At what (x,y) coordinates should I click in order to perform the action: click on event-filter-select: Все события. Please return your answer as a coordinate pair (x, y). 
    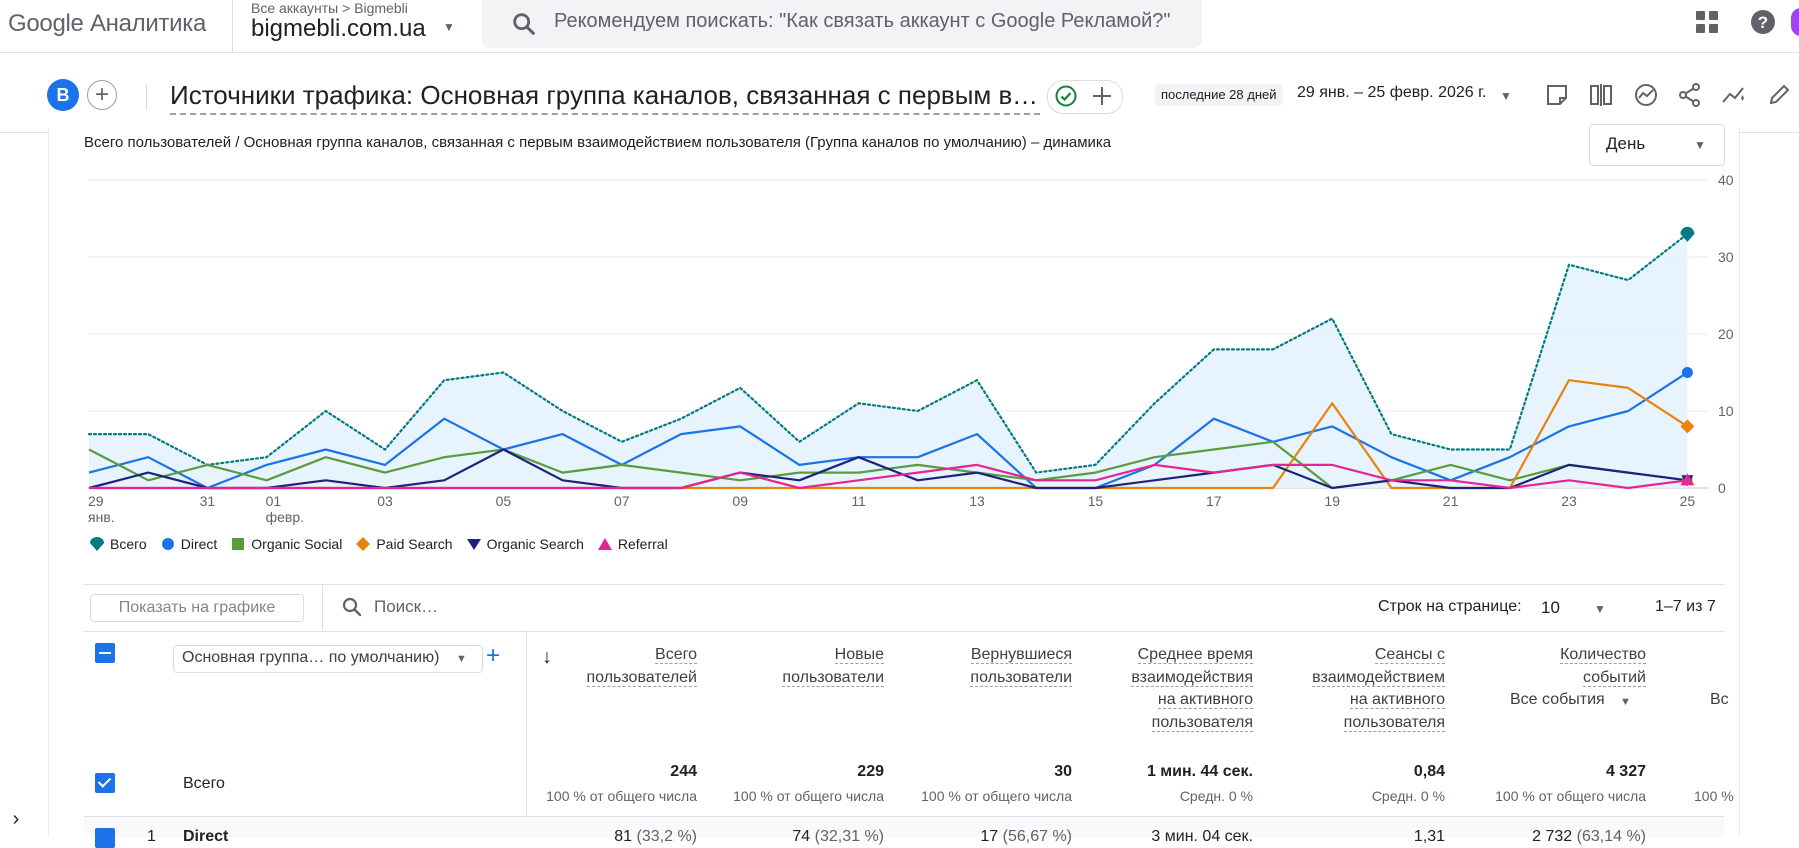
    Looking at the image, I should click on (1557, 699).